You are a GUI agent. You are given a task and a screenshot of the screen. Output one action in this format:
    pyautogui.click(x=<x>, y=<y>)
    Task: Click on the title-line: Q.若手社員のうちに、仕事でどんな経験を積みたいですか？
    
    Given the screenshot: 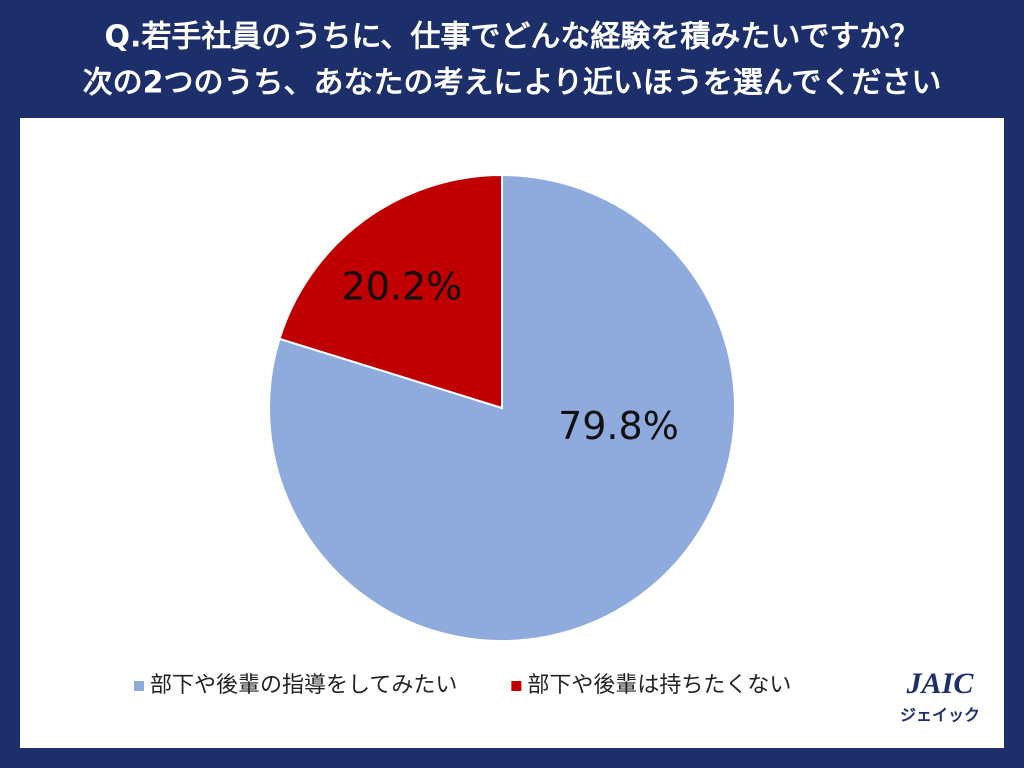 What is the action you would take?
    pyautogui.click(x=511, y=37)
    